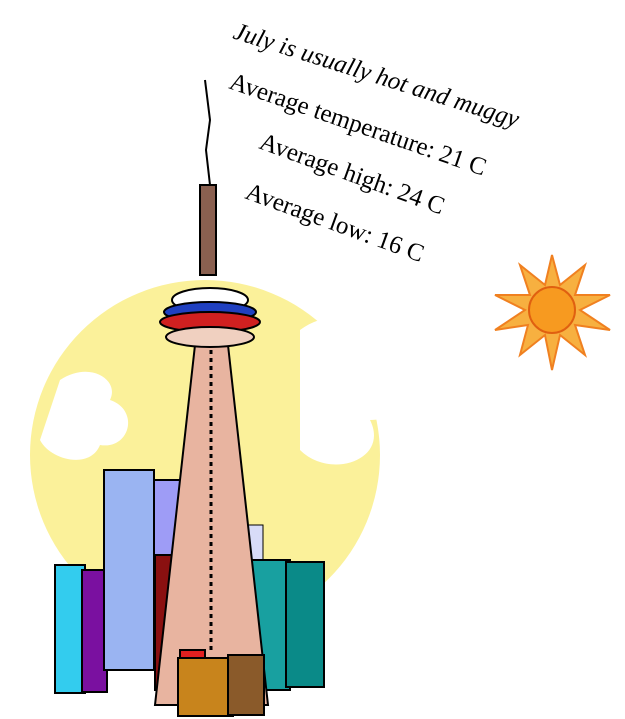  What do you see at coordinates (552, 310) in the screenshot?
I see `sun` at bounding box center [552, 310].